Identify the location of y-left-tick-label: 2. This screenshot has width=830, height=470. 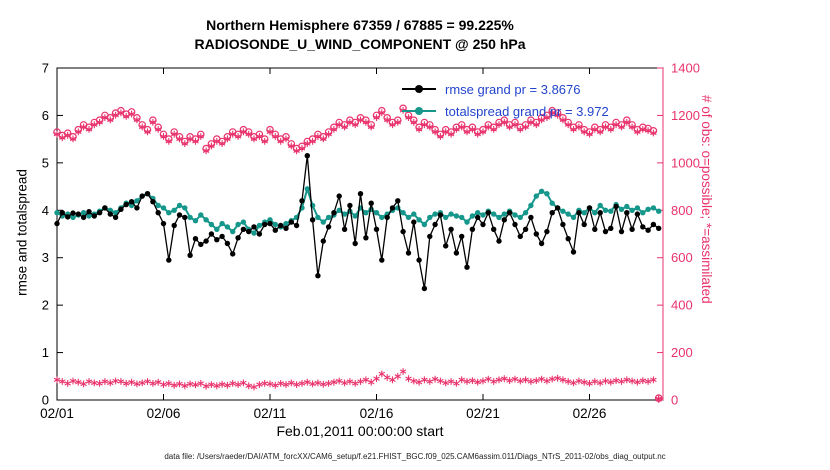
(45, 305).